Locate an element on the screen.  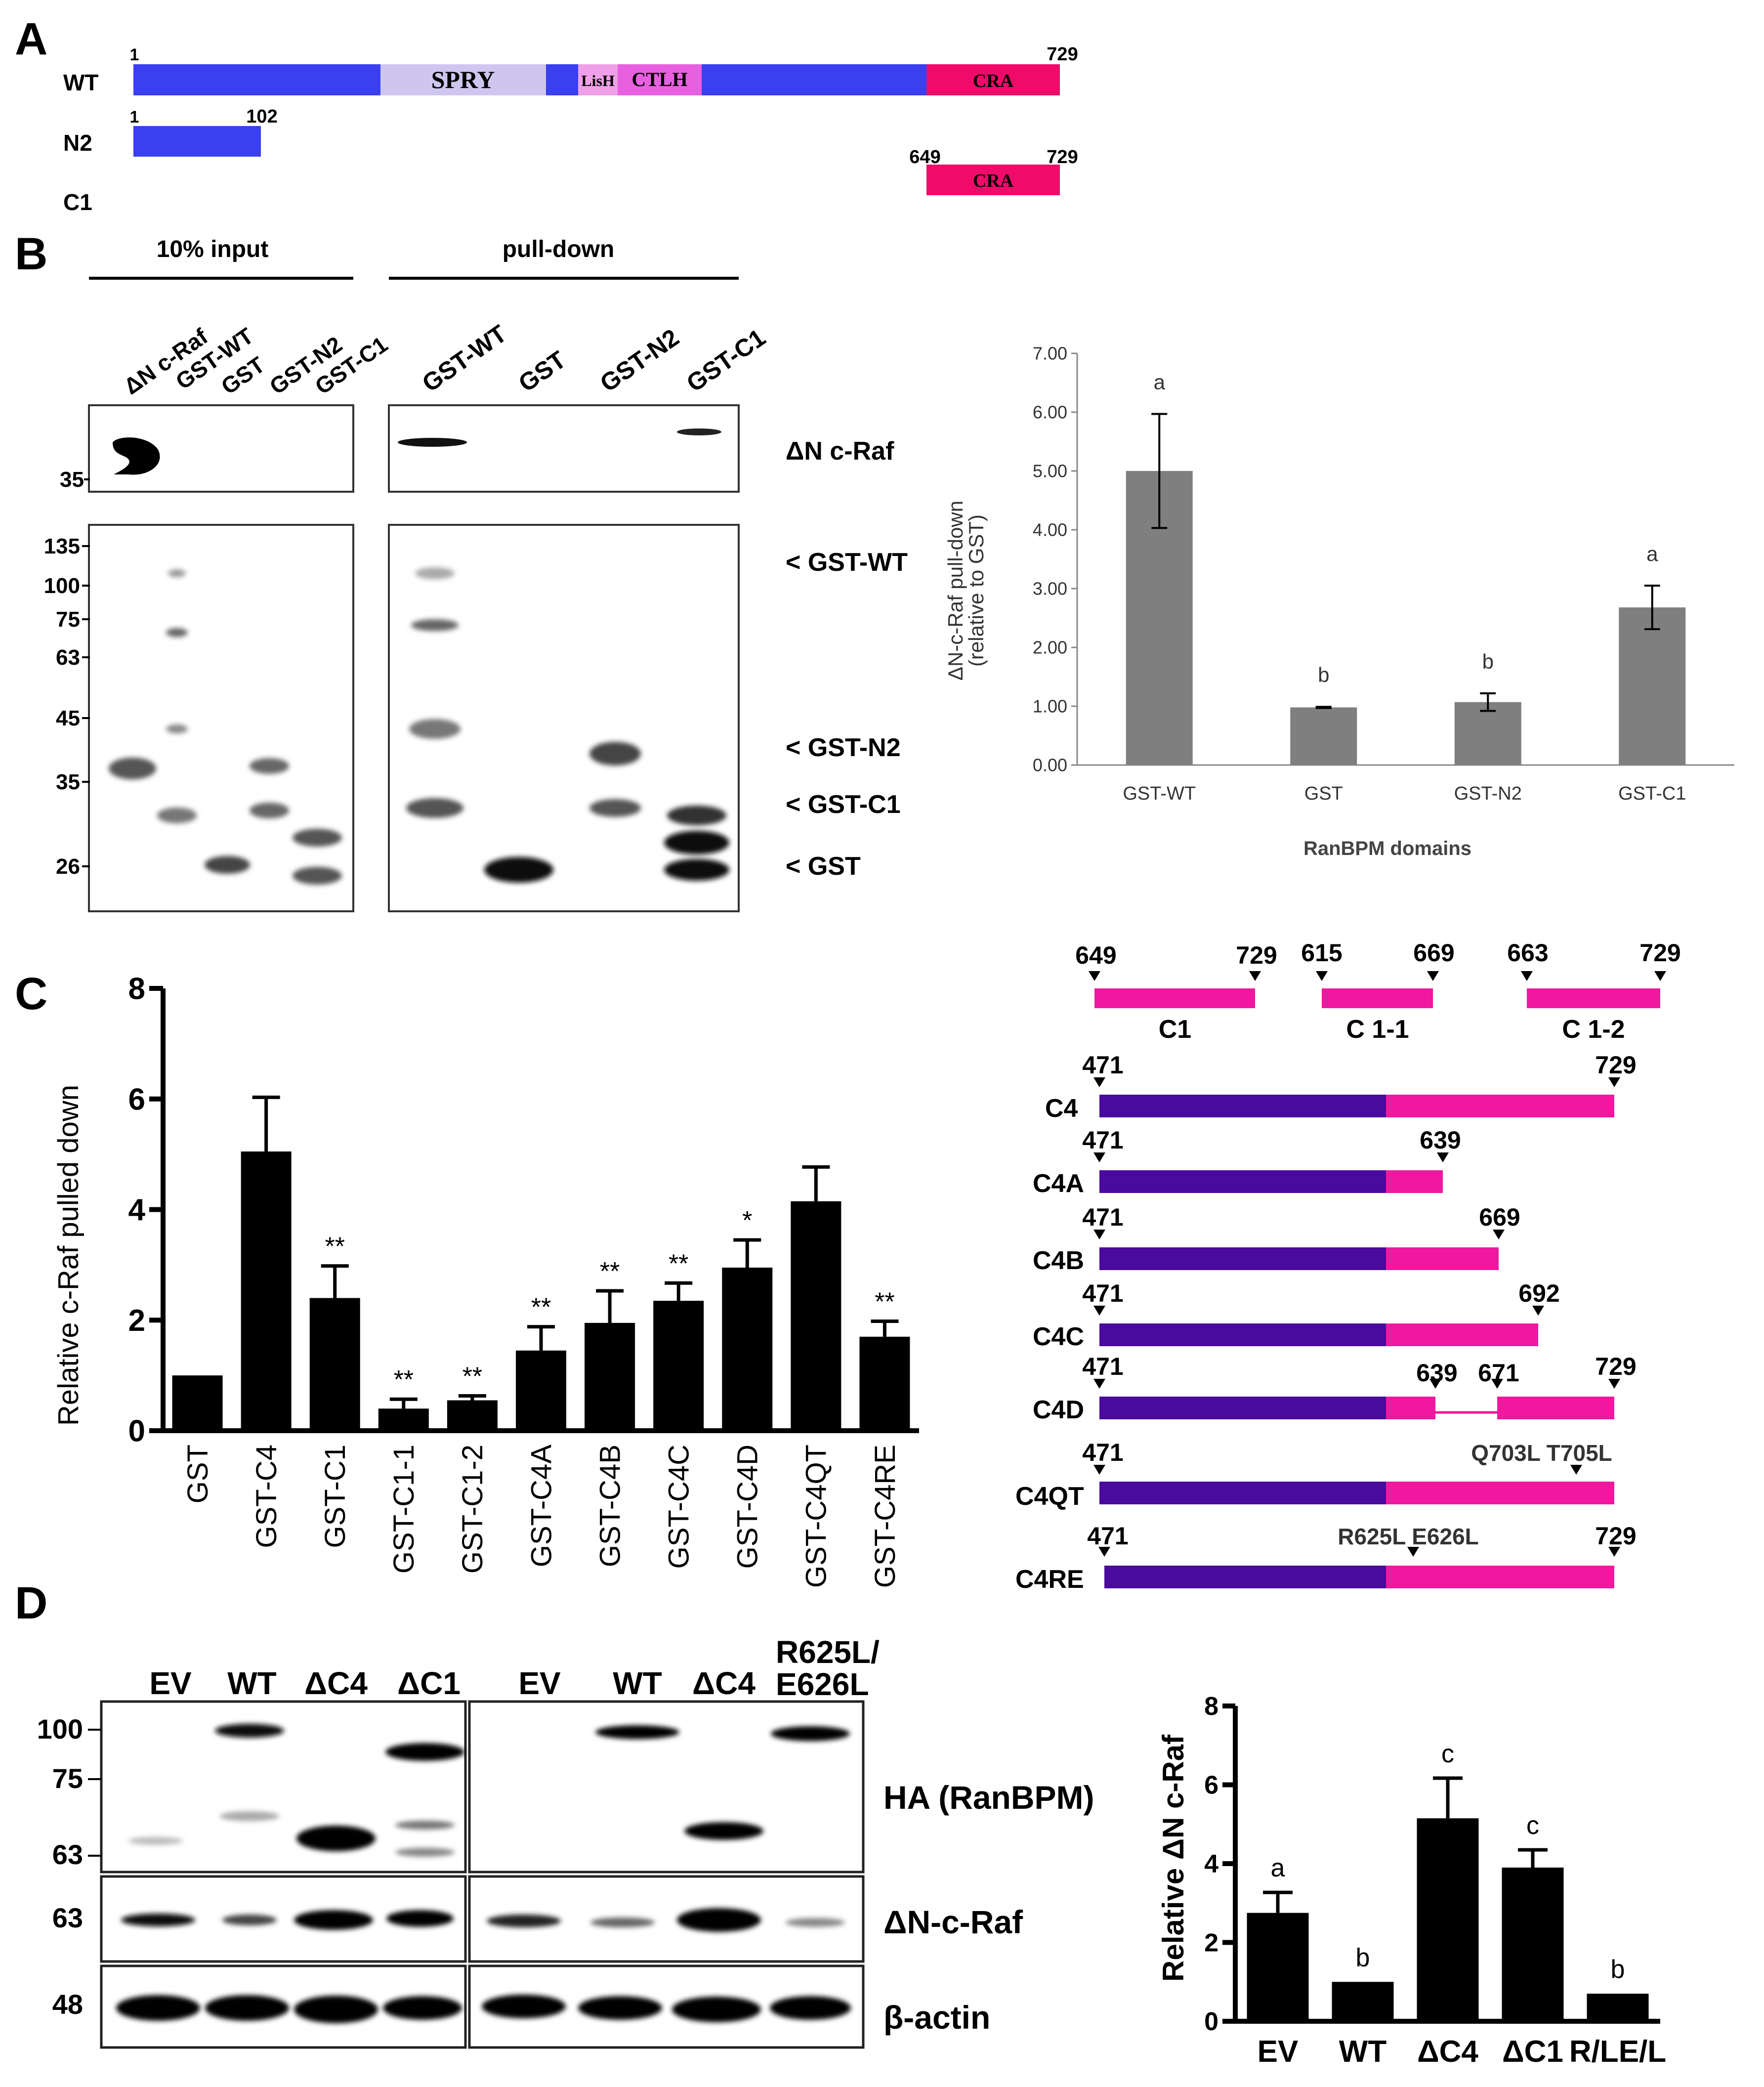
marker-45: 45 is located at coordinates (68, 718).